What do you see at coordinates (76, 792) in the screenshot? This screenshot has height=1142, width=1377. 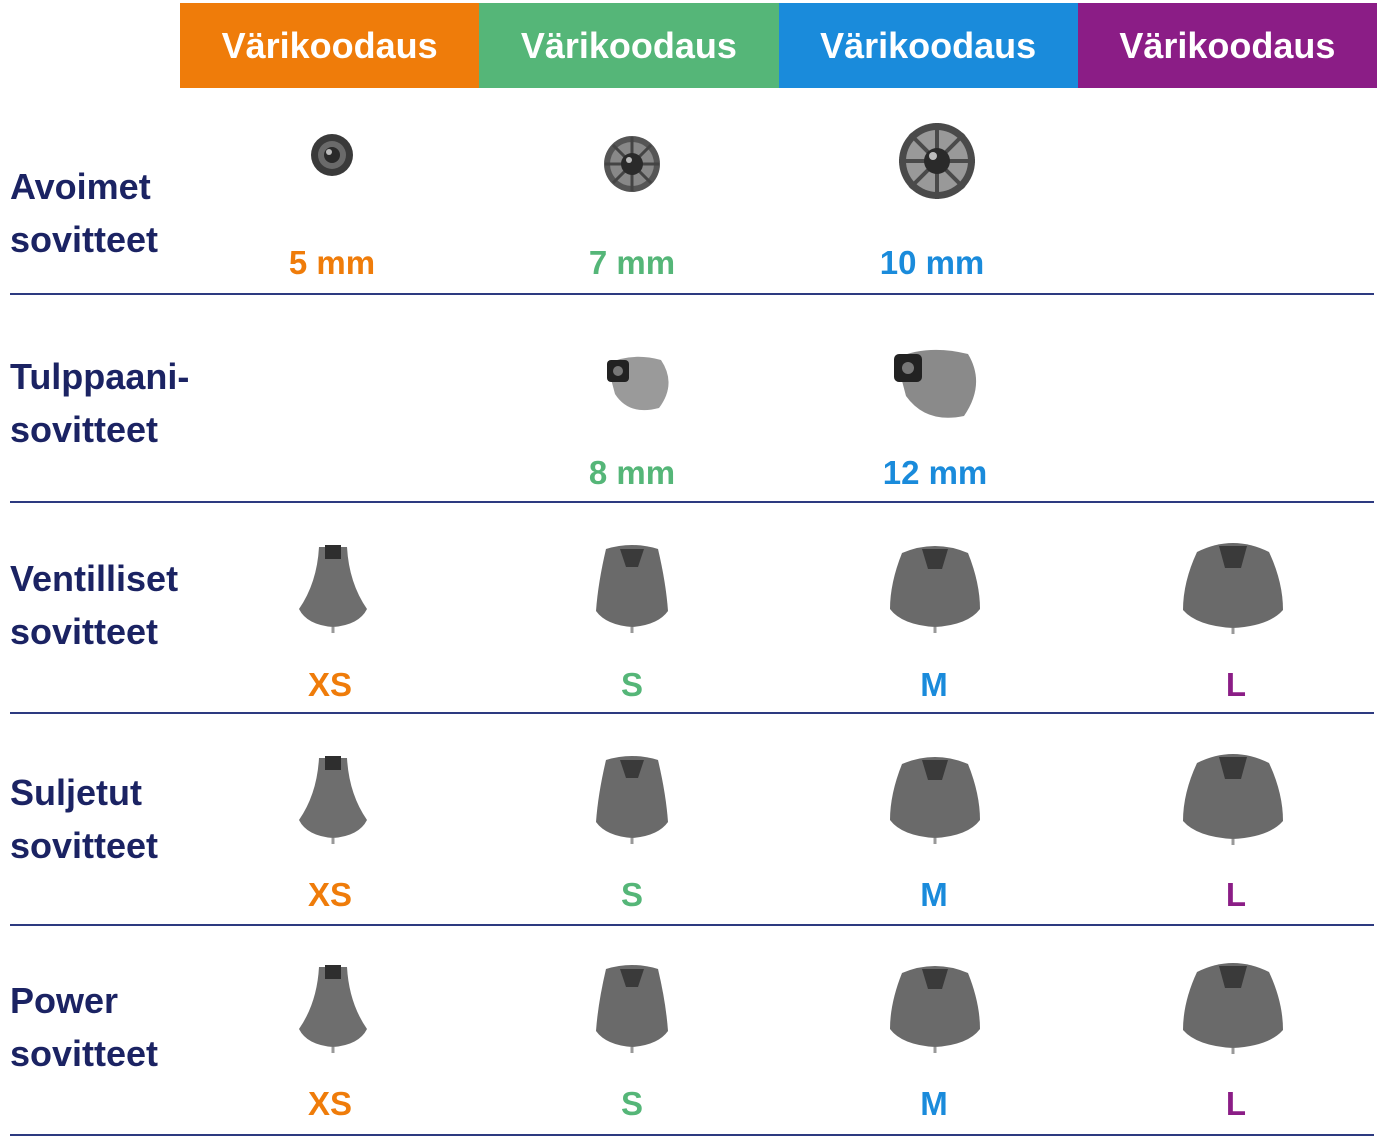 I see `row-label-line1: Suljetut` at bounding box center [76, 792].